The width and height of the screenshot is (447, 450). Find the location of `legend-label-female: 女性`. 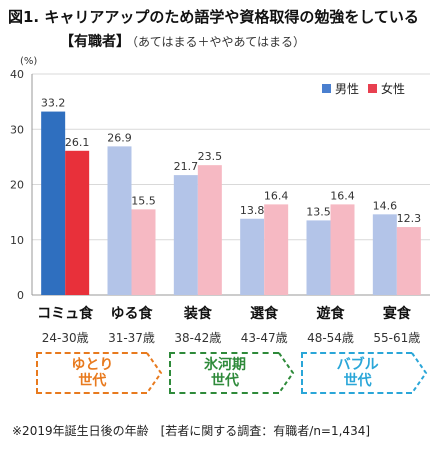

legend-label-female: 女性 is located at coordinates (393, 88).